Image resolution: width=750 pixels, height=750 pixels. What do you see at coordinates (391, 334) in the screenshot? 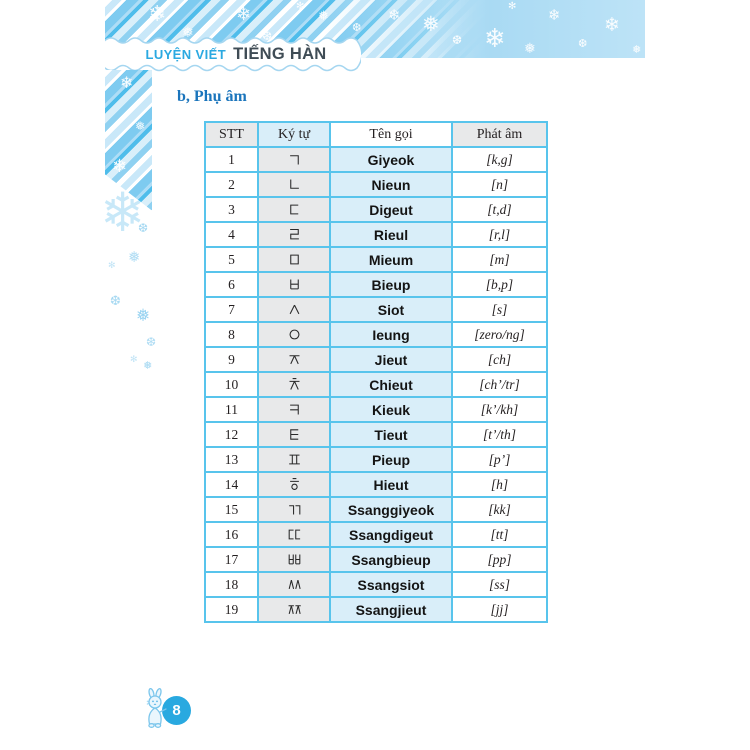
I see `name-cell: Ieung` at bounding box center [391, 334].